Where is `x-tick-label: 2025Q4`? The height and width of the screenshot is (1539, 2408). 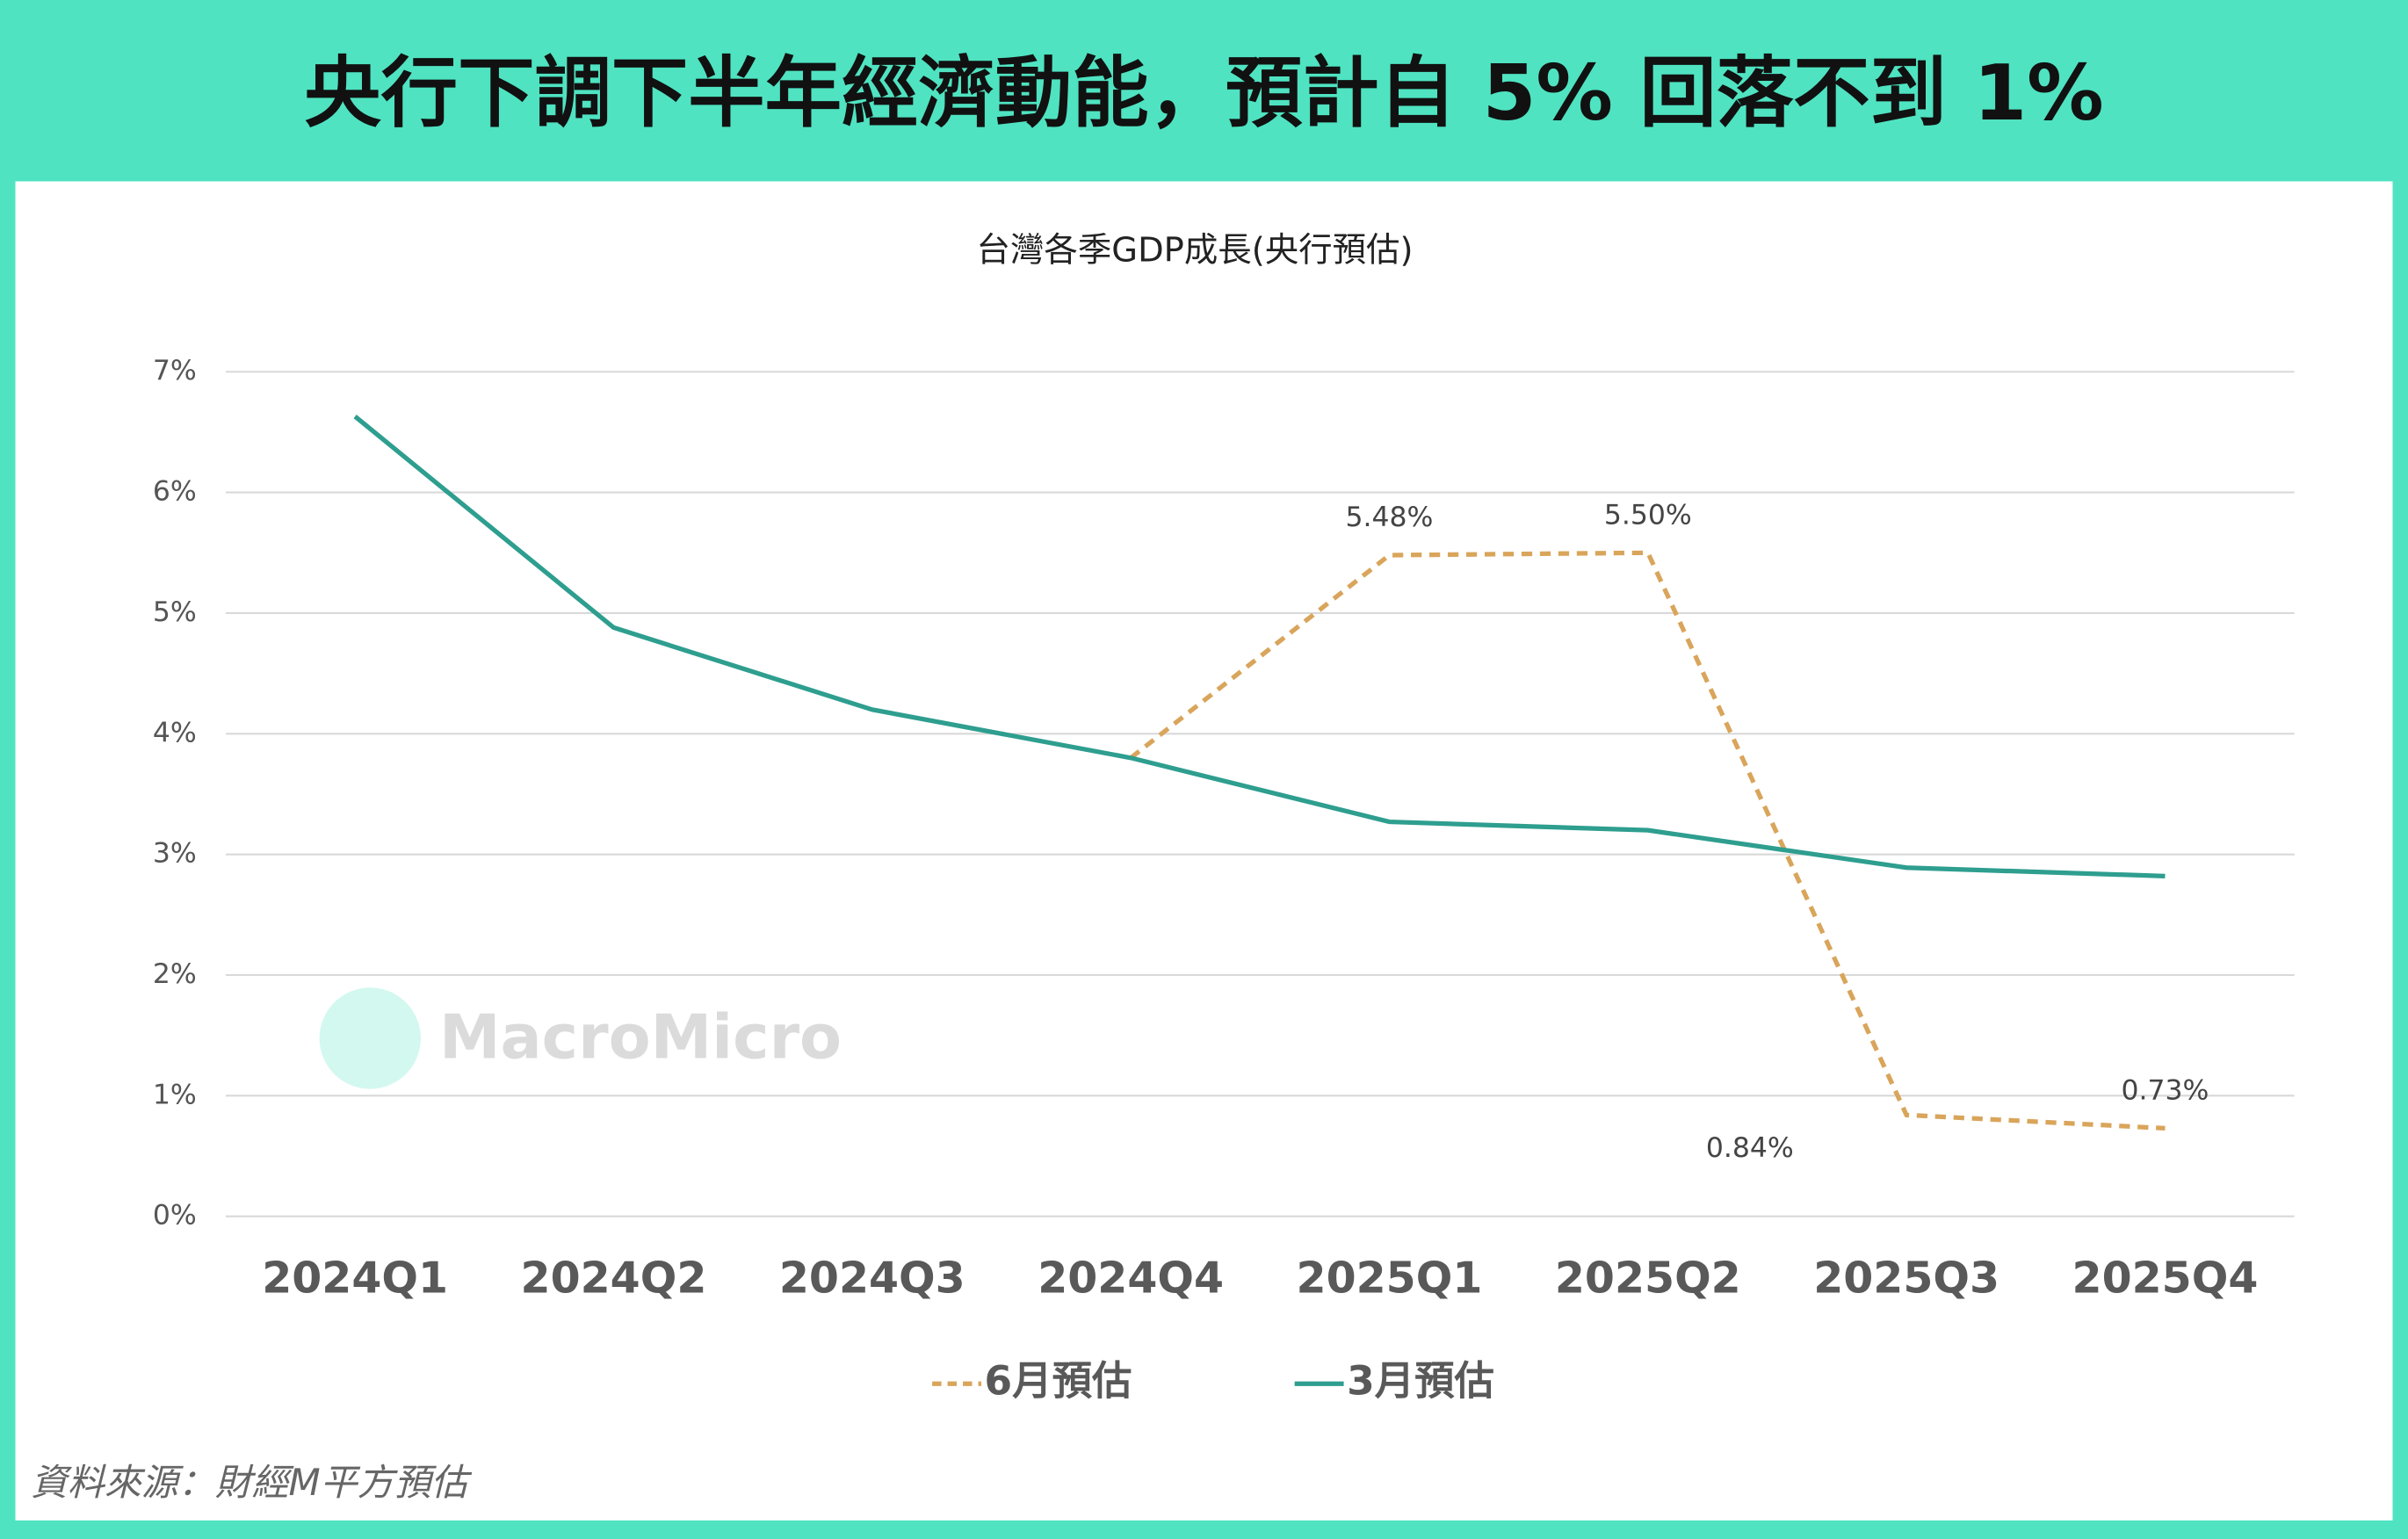 x-tick-label: 2025Q4 is located at coordinates (2166, 1279).